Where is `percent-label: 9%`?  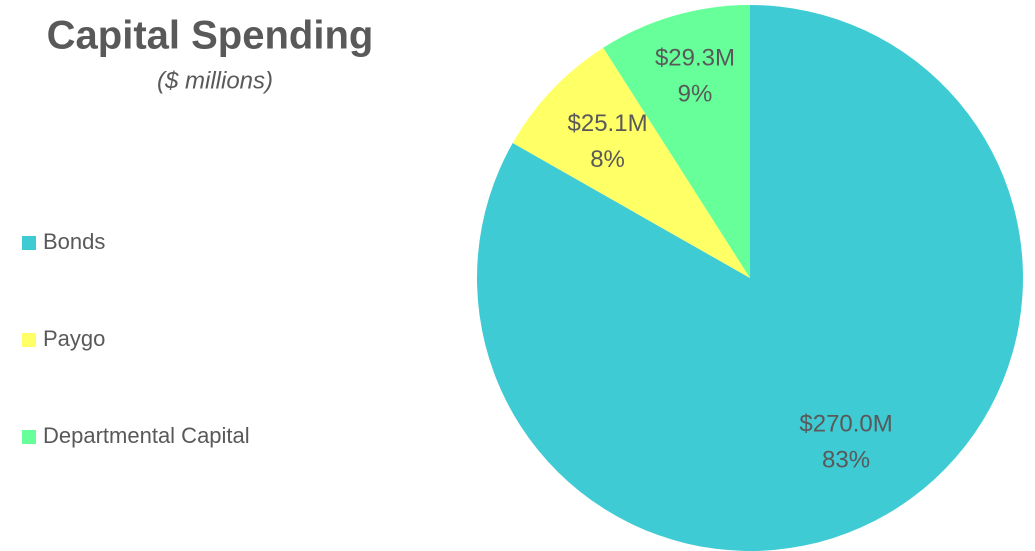
percent-label: 9% is located at coordinates (695, 94).